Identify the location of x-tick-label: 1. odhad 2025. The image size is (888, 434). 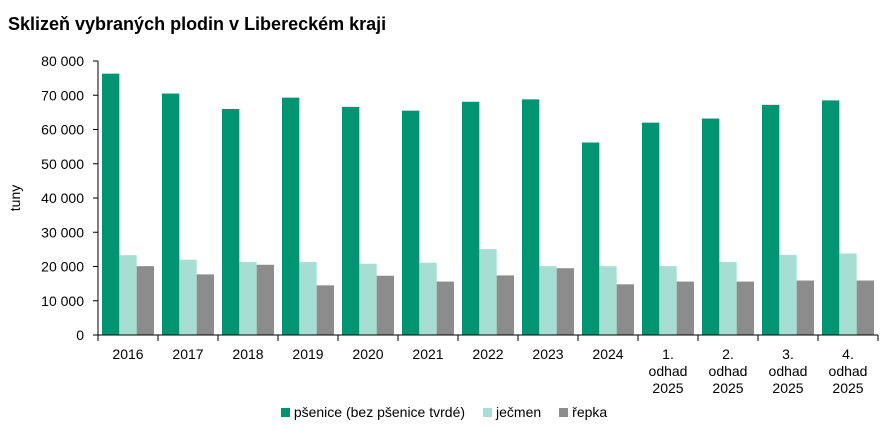
(668, 371).